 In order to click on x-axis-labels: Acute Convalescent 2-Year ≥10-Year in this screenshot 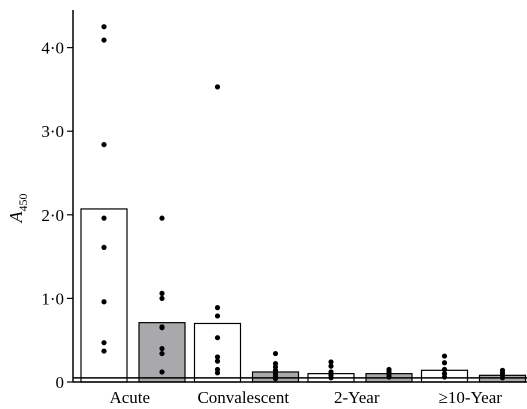, I will do `click(305, 397)`.